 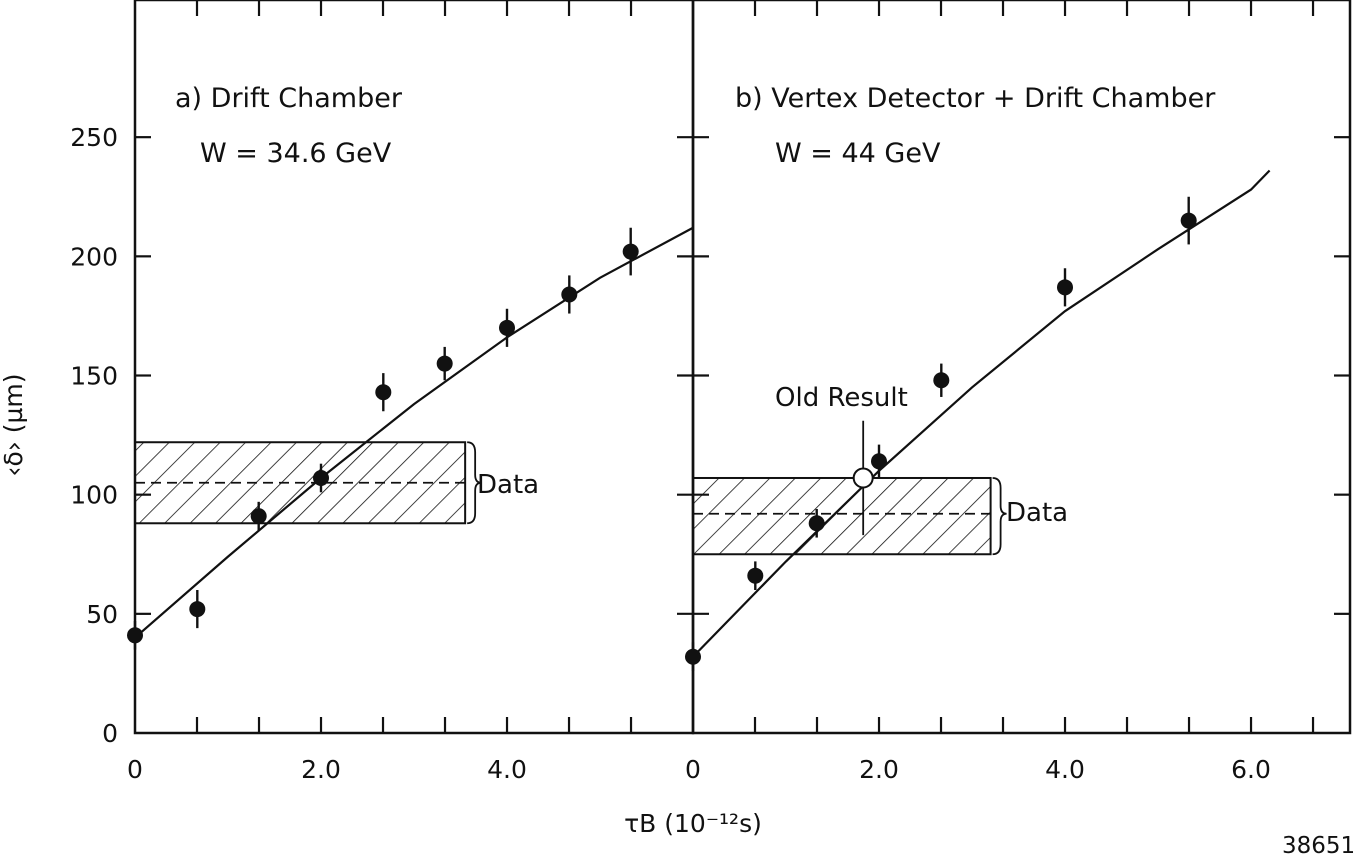 What do you see at coordinates (842, 516) in the screenshot?
I see `data-band-box-b` at bounding box center [842, 516].